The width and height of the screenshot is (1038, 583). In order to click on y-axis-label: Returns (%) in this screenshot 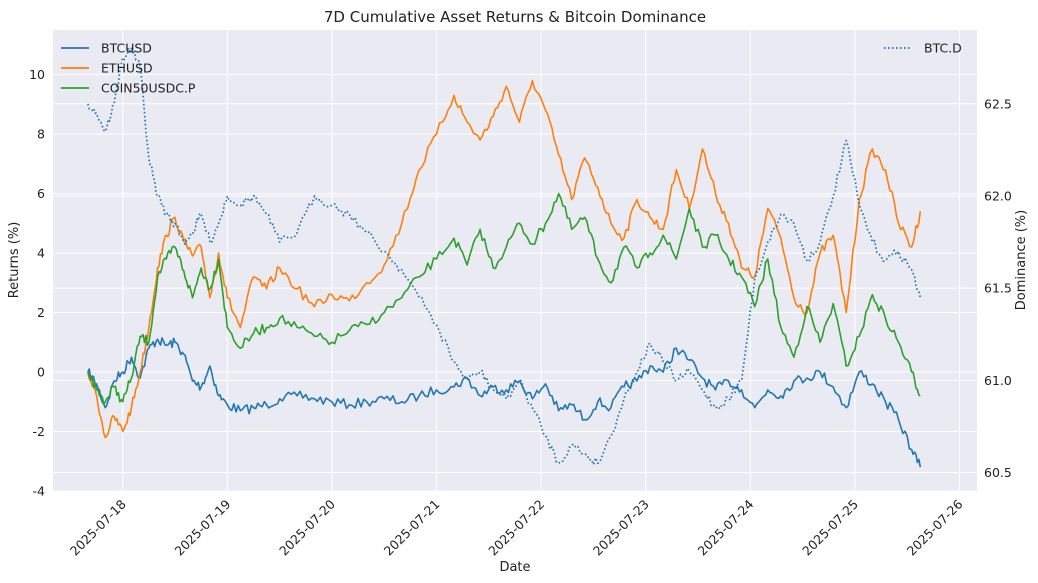, I will do `click(14, 260)`.